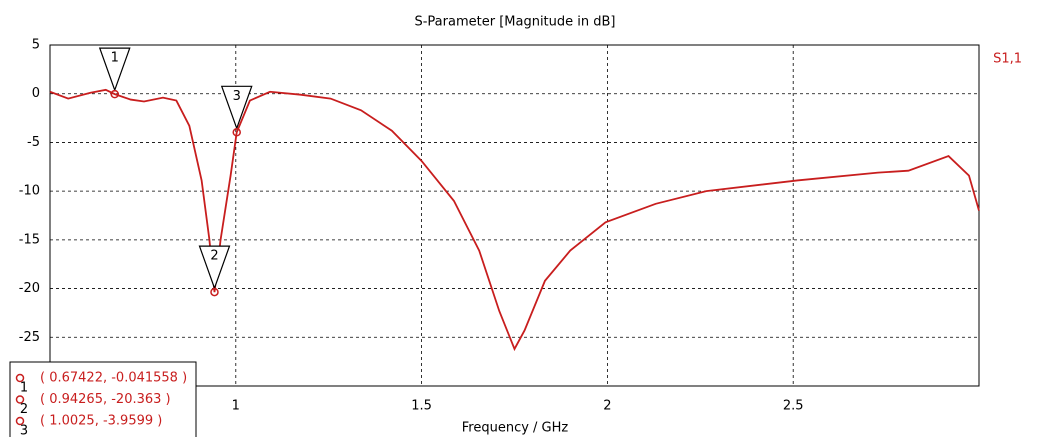 This screenshot has width=1047, height=437. I want to click on legend-entry: S1,1, so click(1007, 59).